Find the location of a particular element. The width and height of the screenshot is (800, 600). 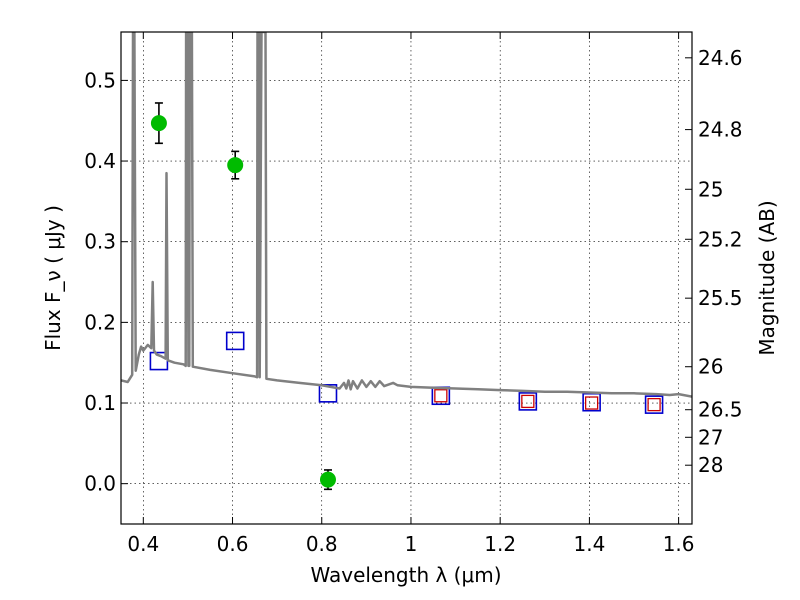

y-tick-label: 0.2 is located at coordinates (100, 322).